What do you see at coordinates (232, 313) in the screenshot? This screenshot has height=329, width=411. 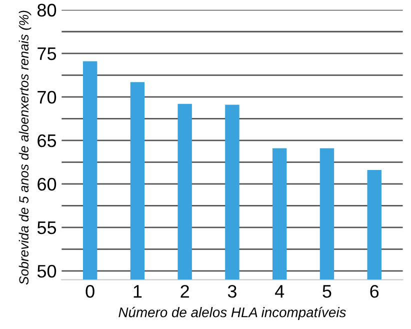 I see `x-axis-title: Número de alelos HLA incompatíveis` at bounding box center [232, 313].